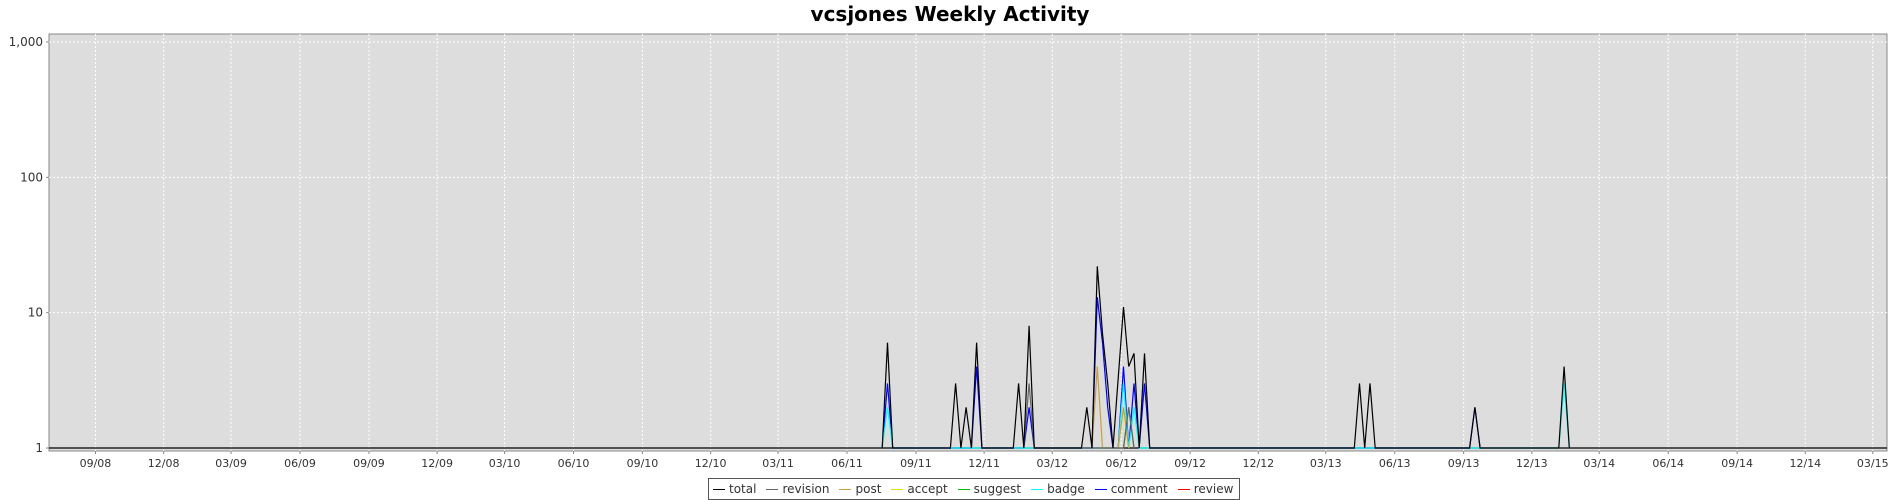 This screenshot has width=1900, height=500. I want to click on legend-label: suggest, so click(997, 489).